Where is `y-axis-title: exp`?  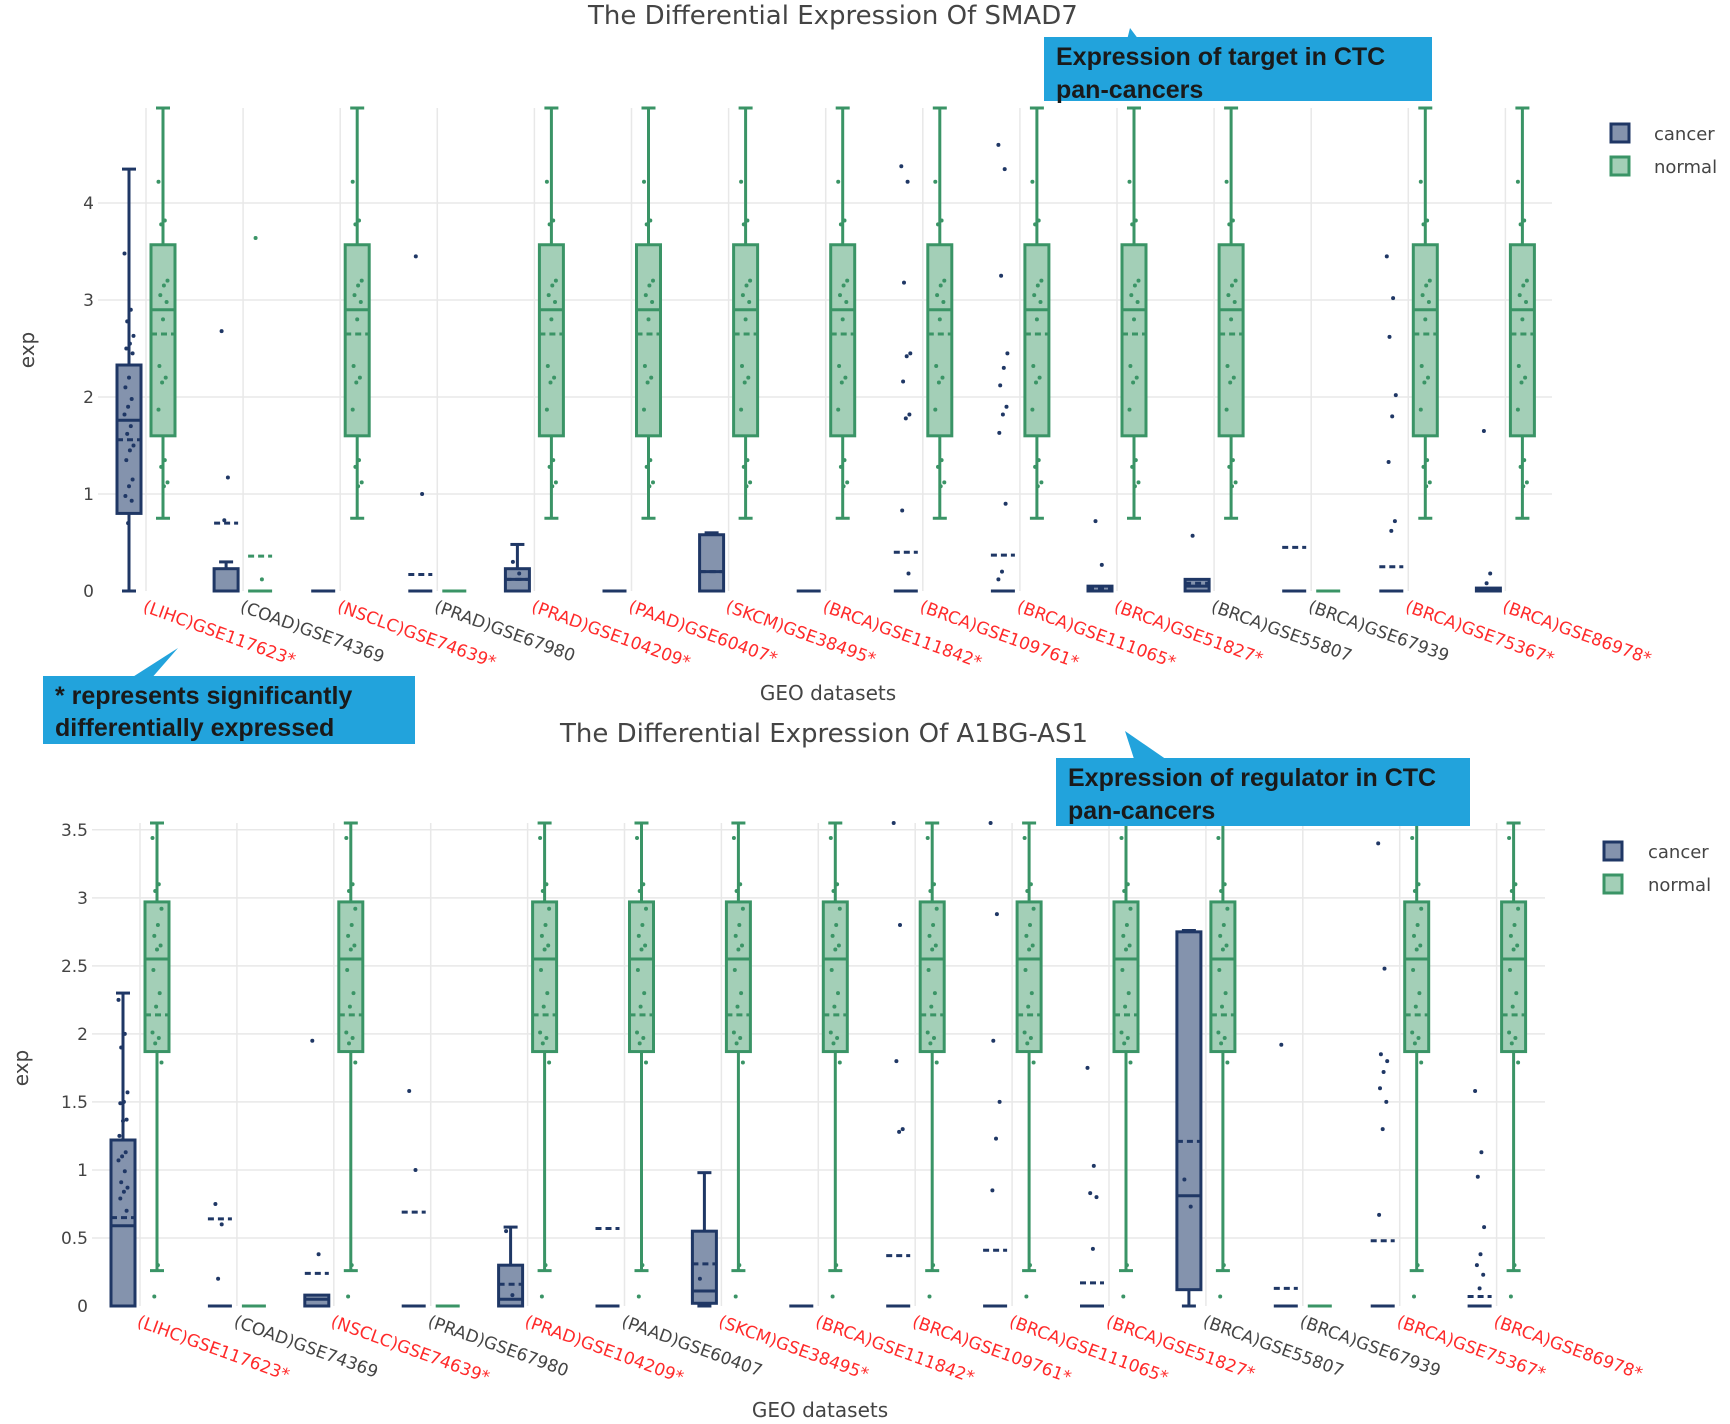
y-axis-title: exp is located at coordinates (21, 1068).